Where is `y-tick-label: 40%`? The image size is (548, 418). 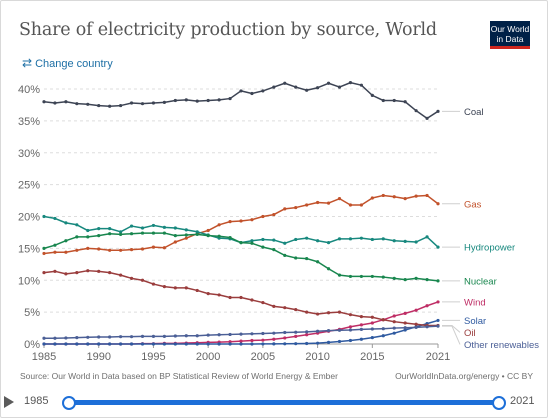
y-tick-label: 40% is located at coordinates (29, 90).